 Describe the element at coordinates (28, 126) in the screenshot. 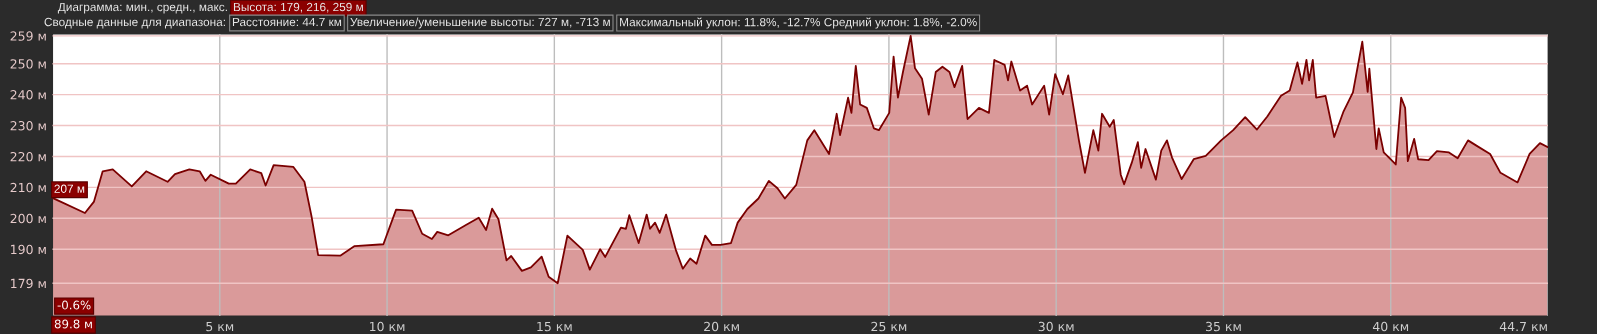

I see `y-tick-label: 230 м` at that location.